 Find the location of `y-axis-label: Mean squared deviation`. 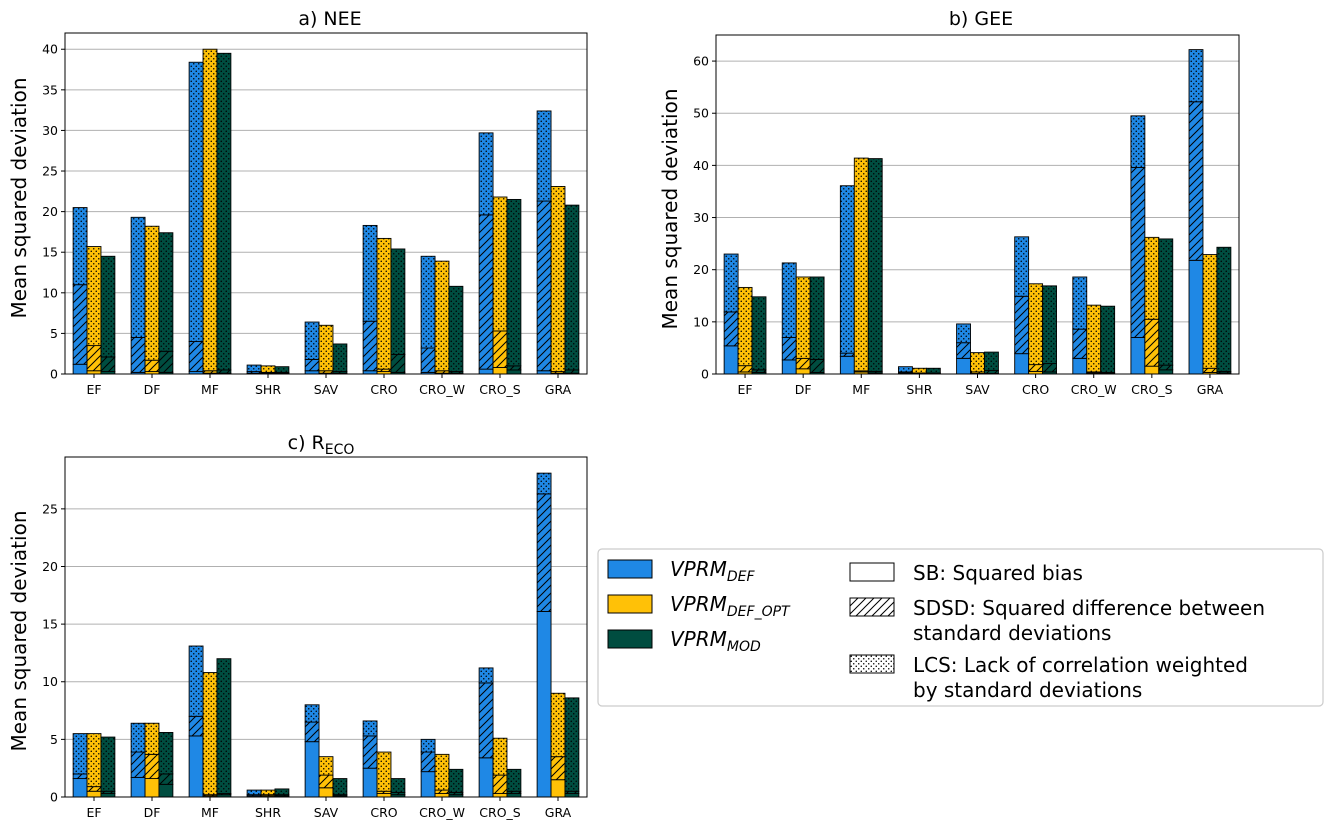

y-axis-label: Mean squared deviation is located at coordinates (670, 209).